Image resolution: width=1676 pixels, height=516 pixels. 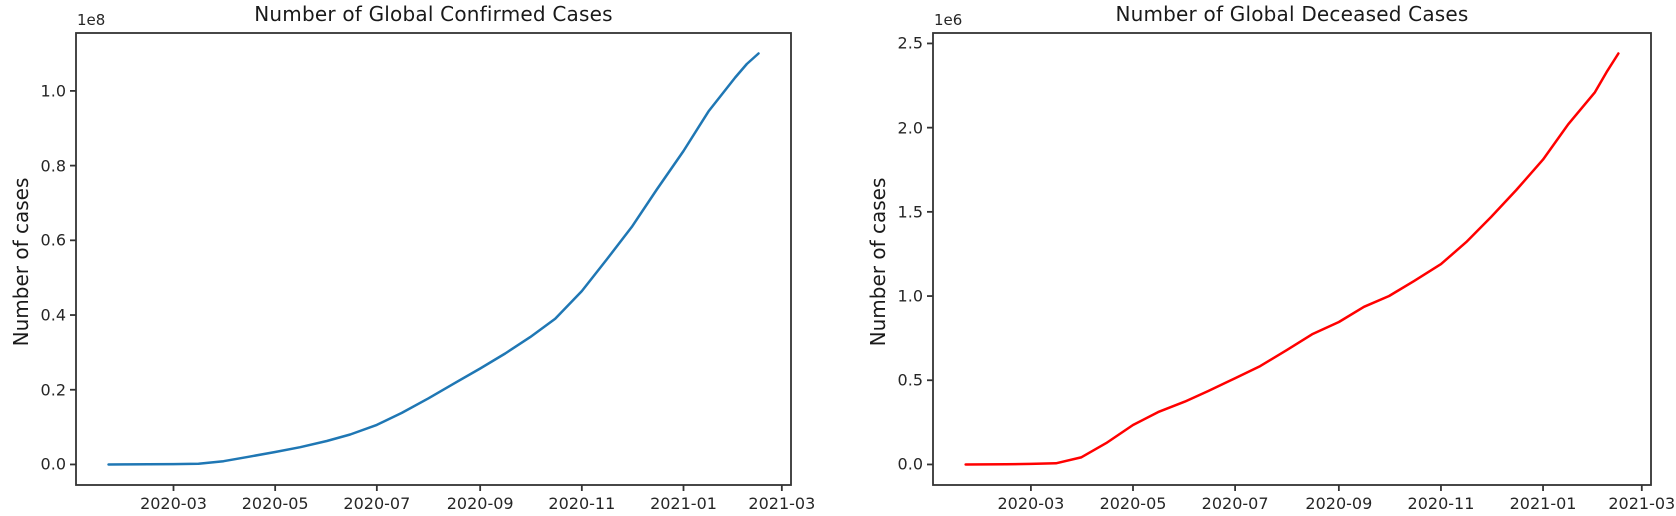 I want to click on y-axis-offset-text-deceased: 1e6, so click(x=948, y=20).